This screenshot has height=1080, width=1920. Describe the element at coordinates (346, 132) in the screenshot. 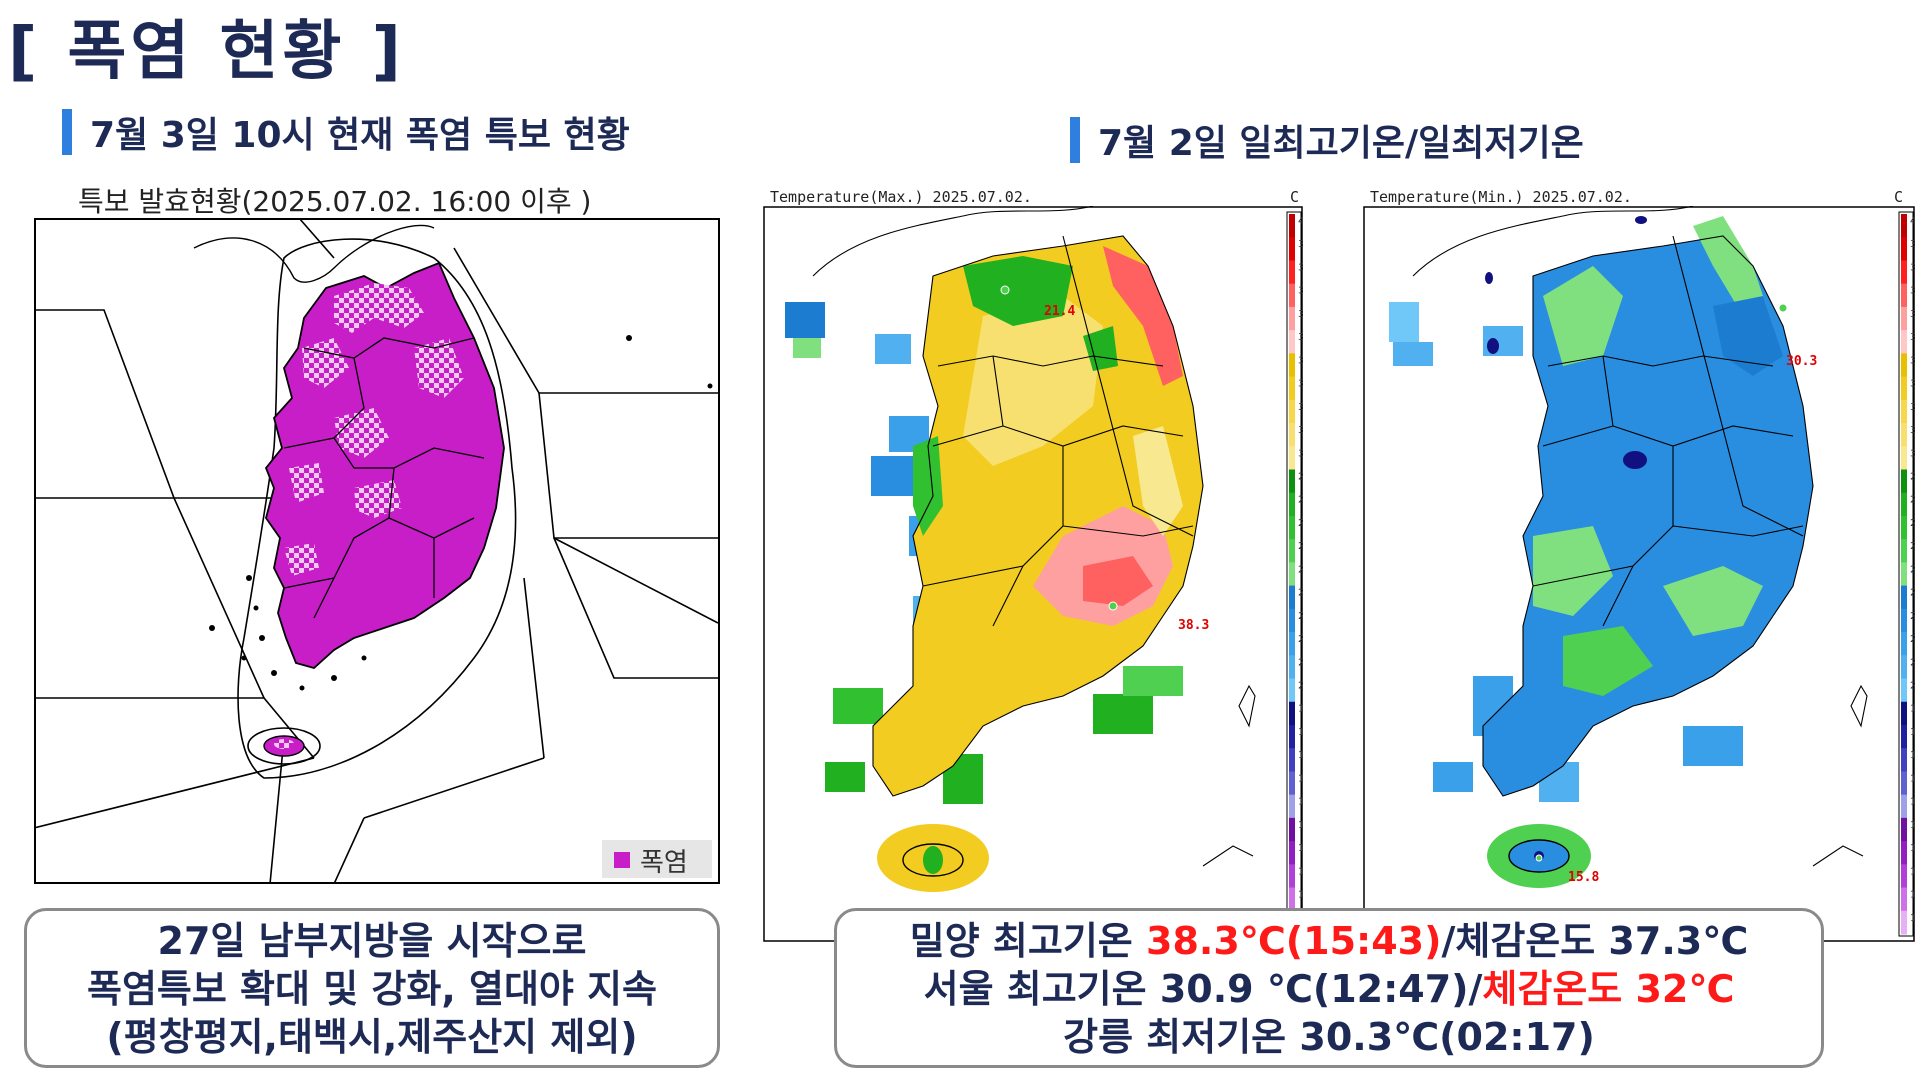

I see `warning-section-heading: 7월 3일 10시 현재 폭염 특보 현황` at that location.